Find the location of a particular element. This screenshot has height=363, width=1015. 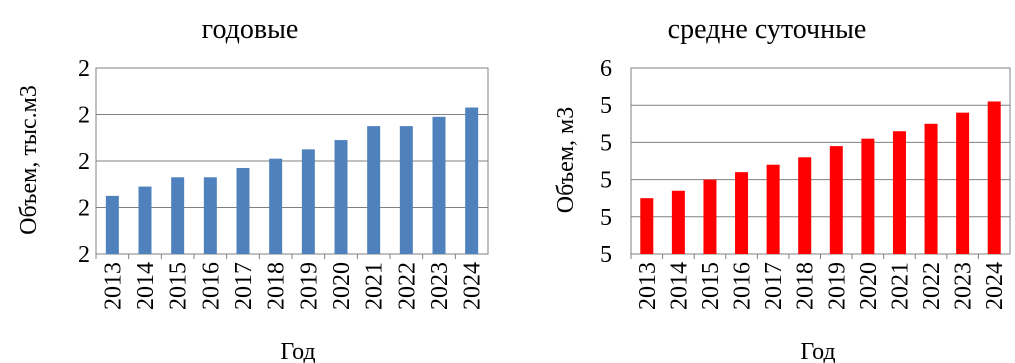

y-axis-title: Объем, тыс.м3 is located at coordinates (29, 160).